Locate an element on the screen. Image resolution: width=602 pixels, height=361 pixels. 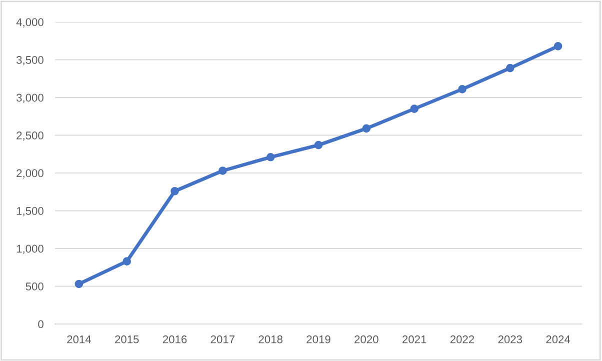
y-tick-label: 2,000 is located at coordinates (30, 173).